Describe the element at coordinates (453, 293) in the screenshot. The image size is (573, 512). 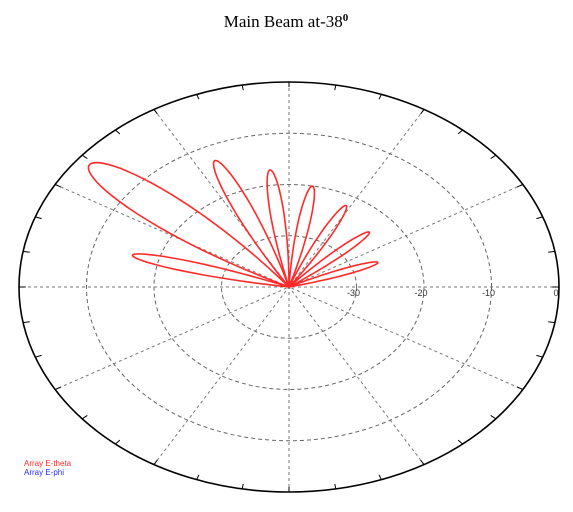
I see `radial-tick-labels: -30 -20 -10 0` at that location.